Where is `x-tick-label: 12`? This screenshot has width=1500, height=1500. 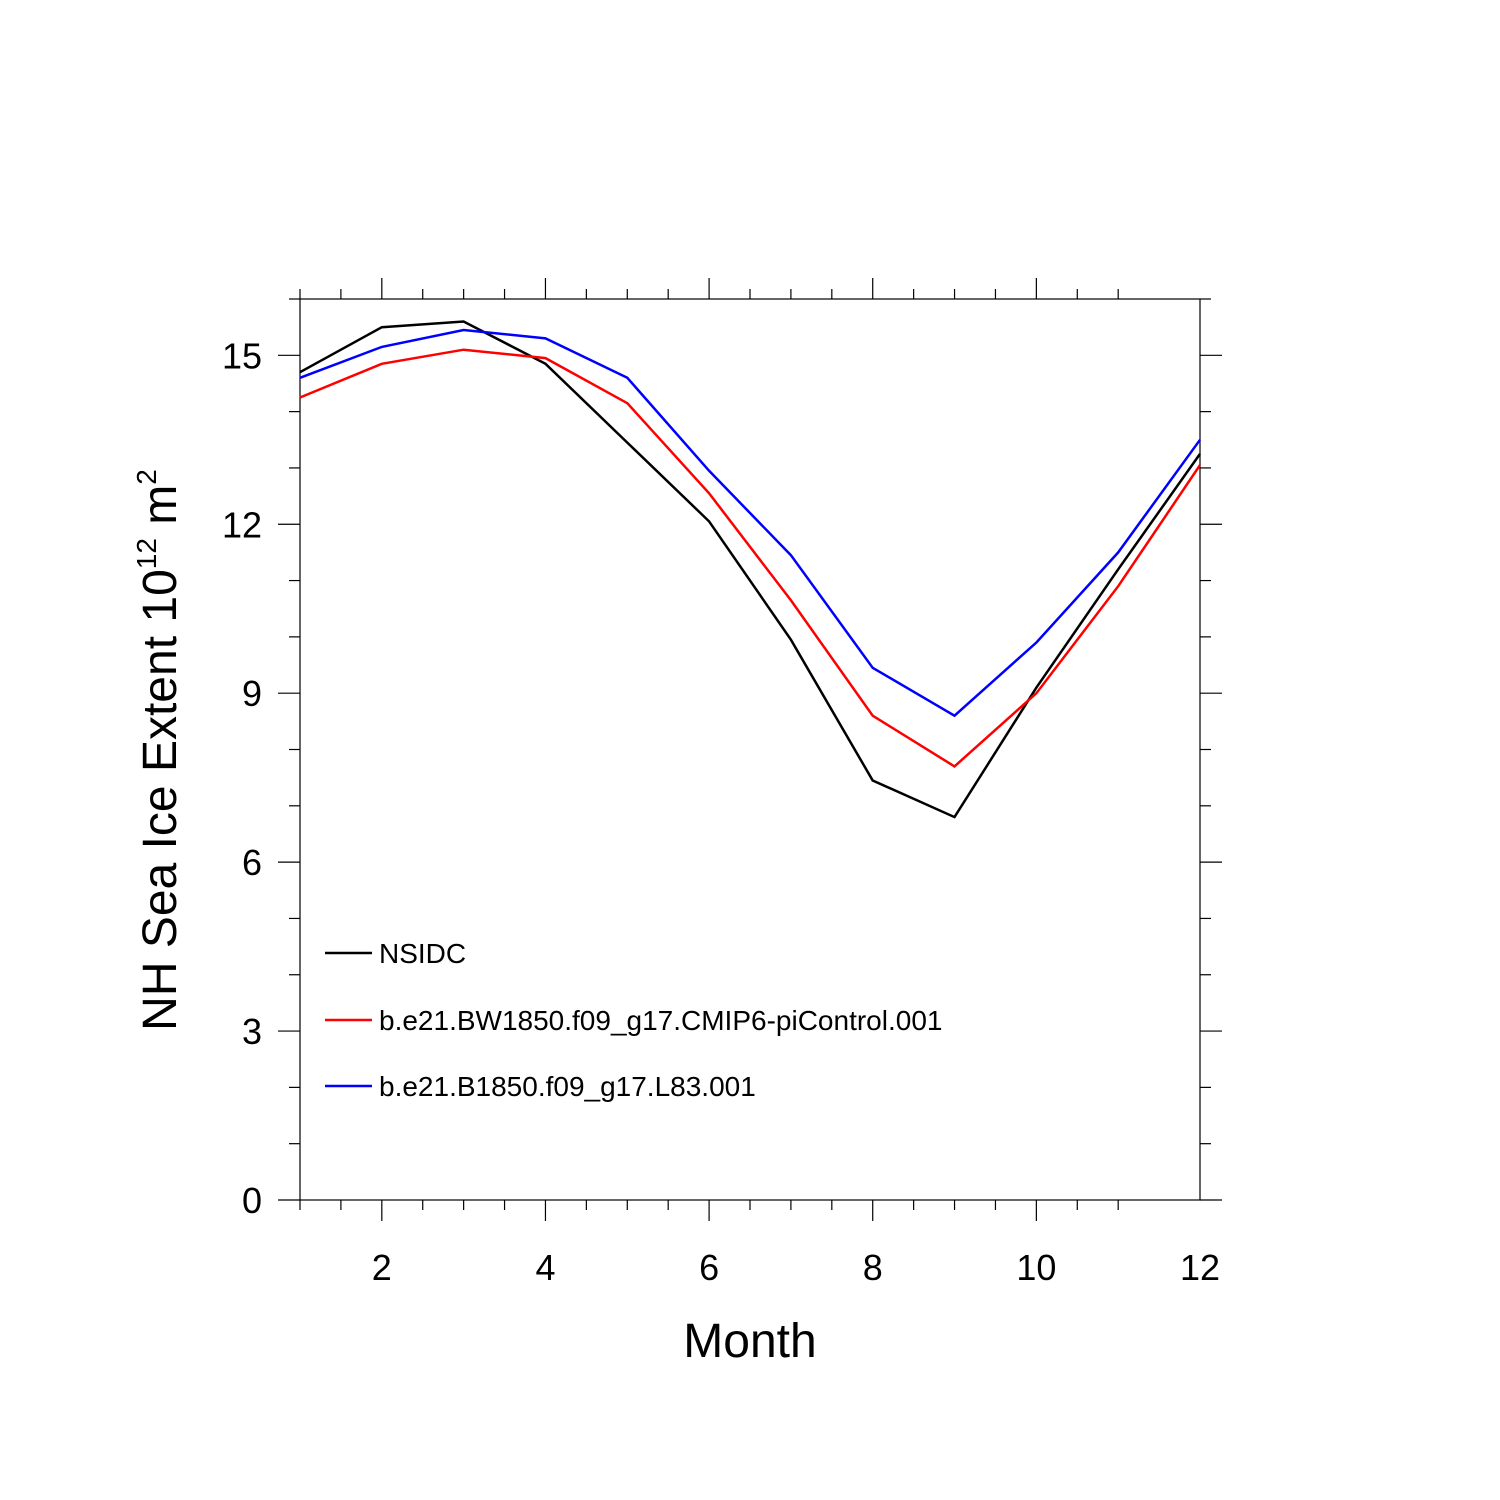
x-tick-label: 12 is located at coordinates (1200, 1267).